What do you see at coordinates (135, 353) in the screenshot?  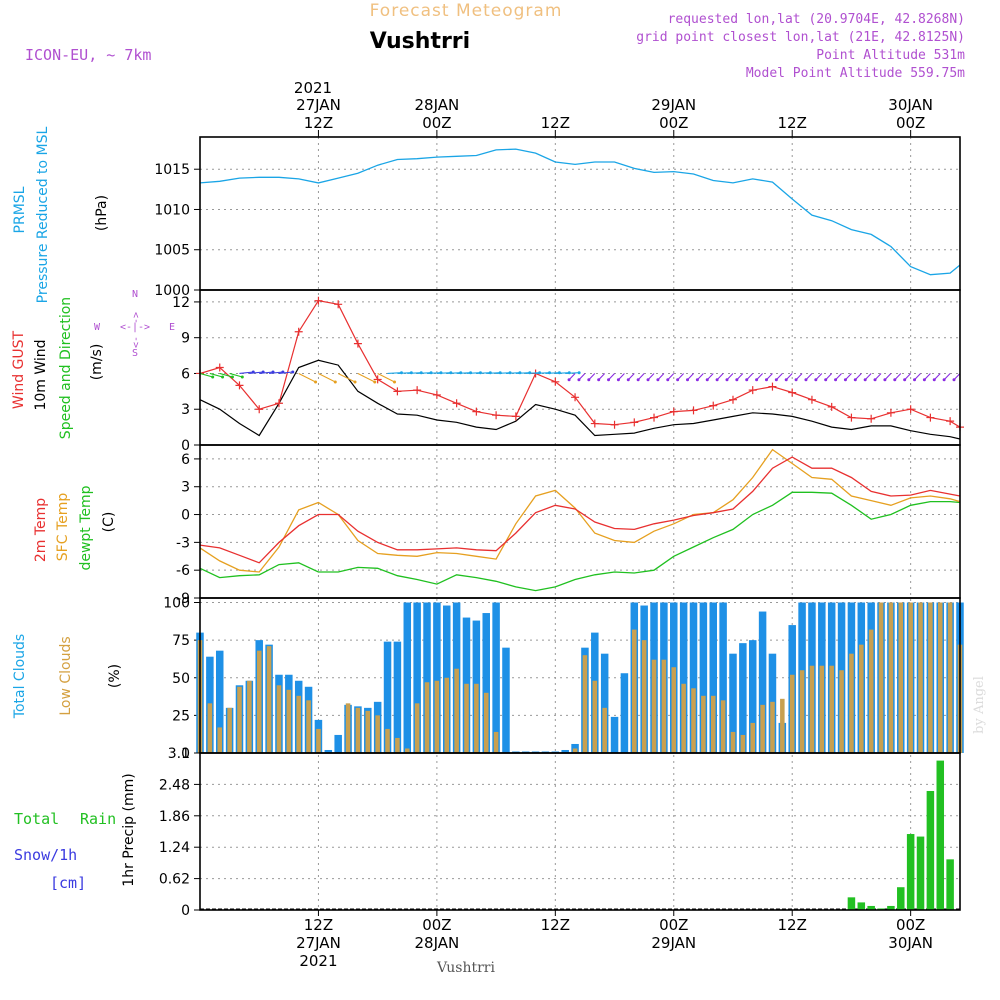 I see `compass-s: S` at bounding box center [135, 353].